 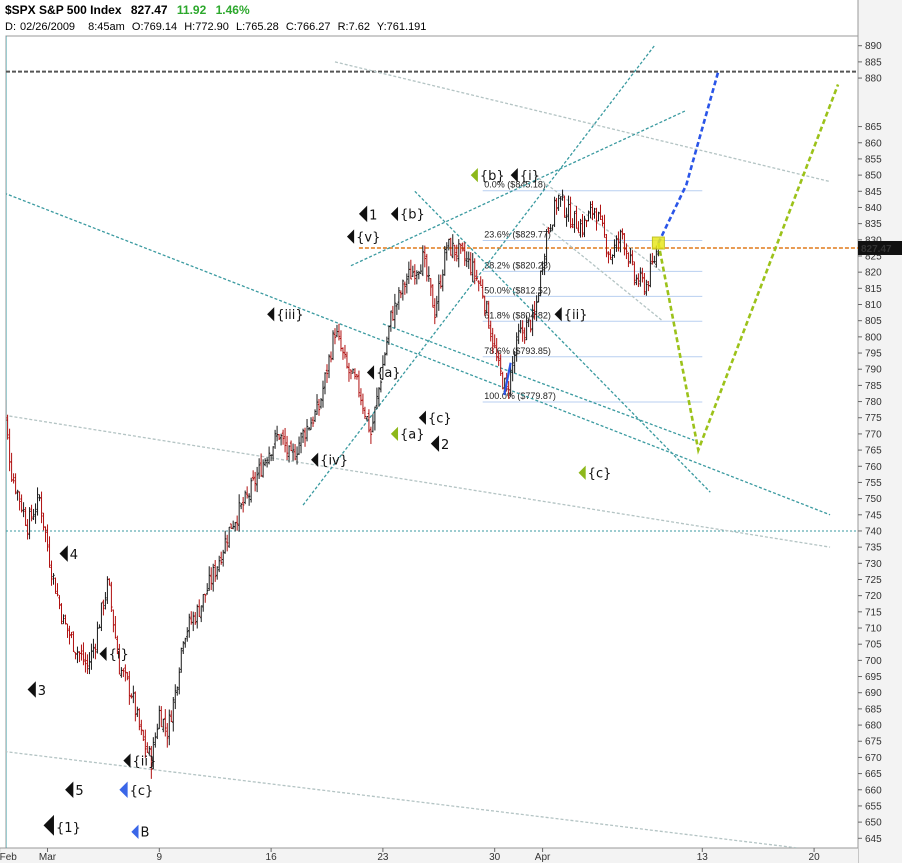 What do you see at coordinates (10, 27) in the screenshot?
I see `date-label: D:` at bounding box center [10, 27].